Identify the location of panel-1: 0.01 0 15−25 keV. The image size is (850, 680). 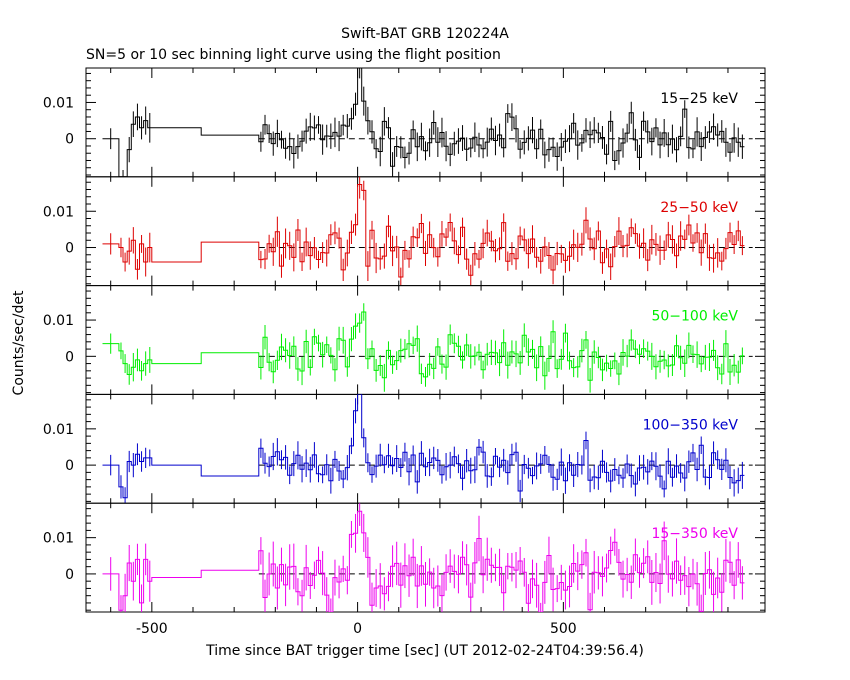
(404, 122).